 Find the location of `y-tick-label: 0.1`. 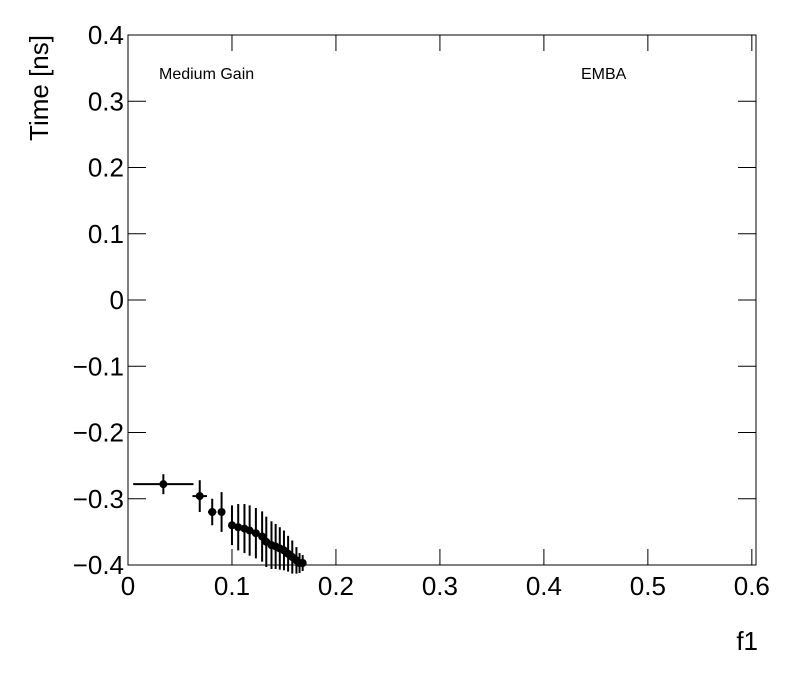

y-tick-label: 0.1 is located at coordinates (106, 234).